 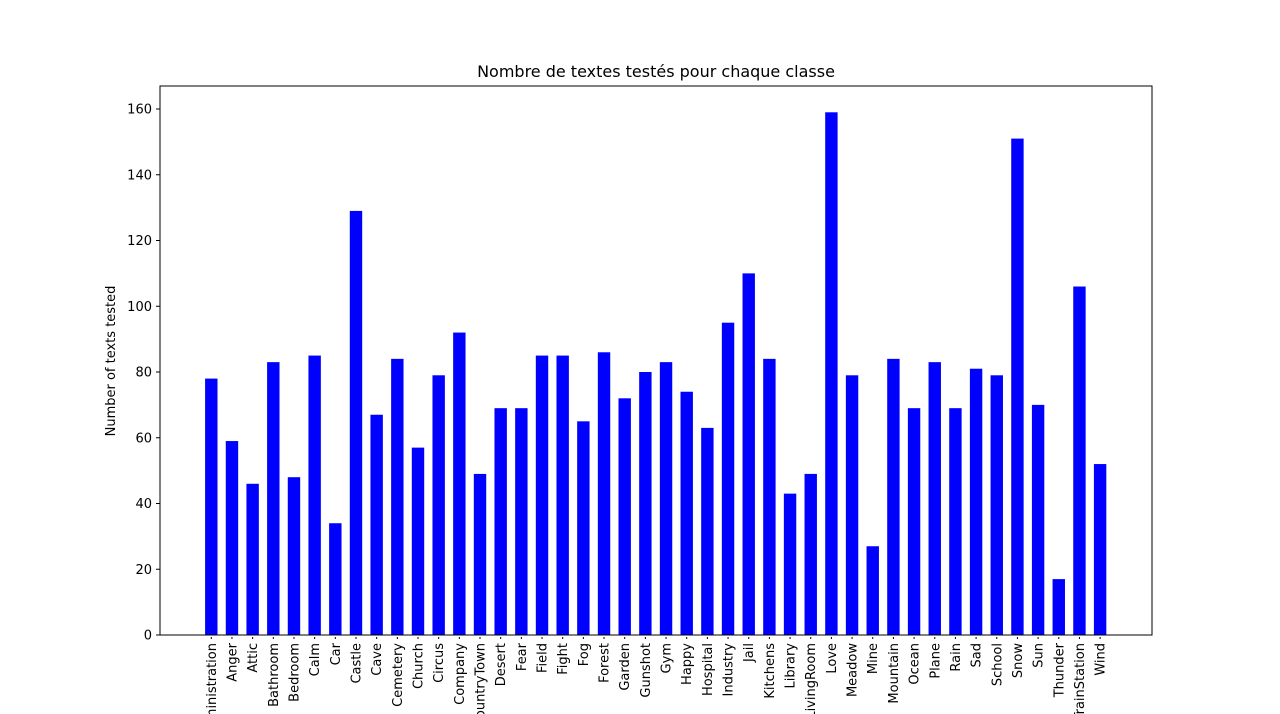 What do you see at coordinates (500, 521) in the screenshot?
I see `bar-desert` at bounding box center [500, 521].